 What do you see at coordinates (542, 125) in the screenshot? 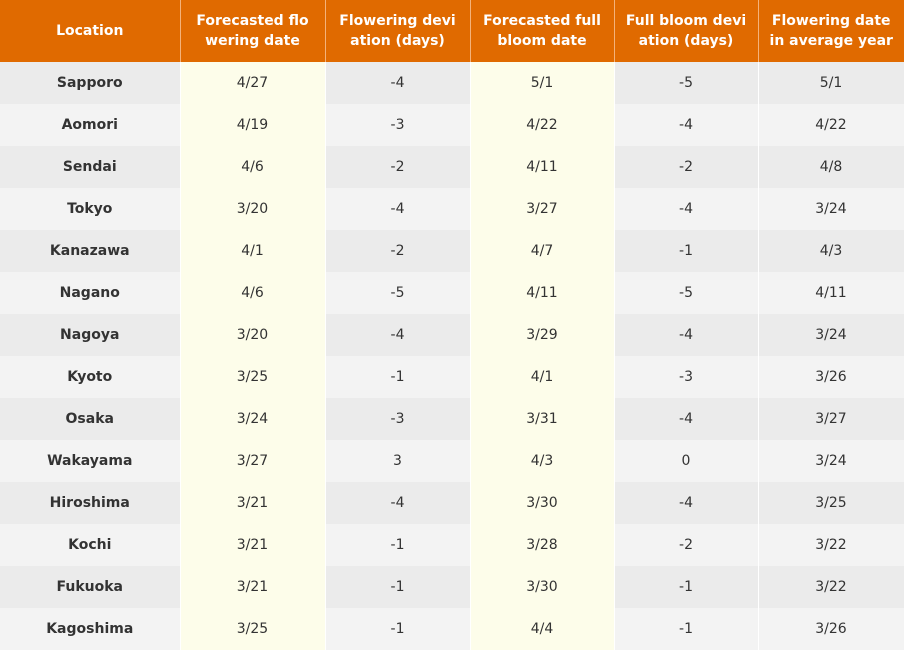
I see `table-cell: 4/22` at bounding box center [542, 125].